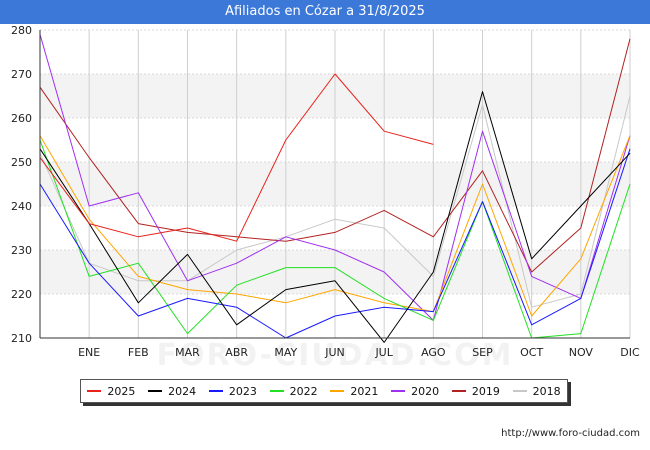 The image size is (650, 450). Describe the element at coordinates (285, 352) in the screenshot. I see `x-tick-label: MAY` at that location.